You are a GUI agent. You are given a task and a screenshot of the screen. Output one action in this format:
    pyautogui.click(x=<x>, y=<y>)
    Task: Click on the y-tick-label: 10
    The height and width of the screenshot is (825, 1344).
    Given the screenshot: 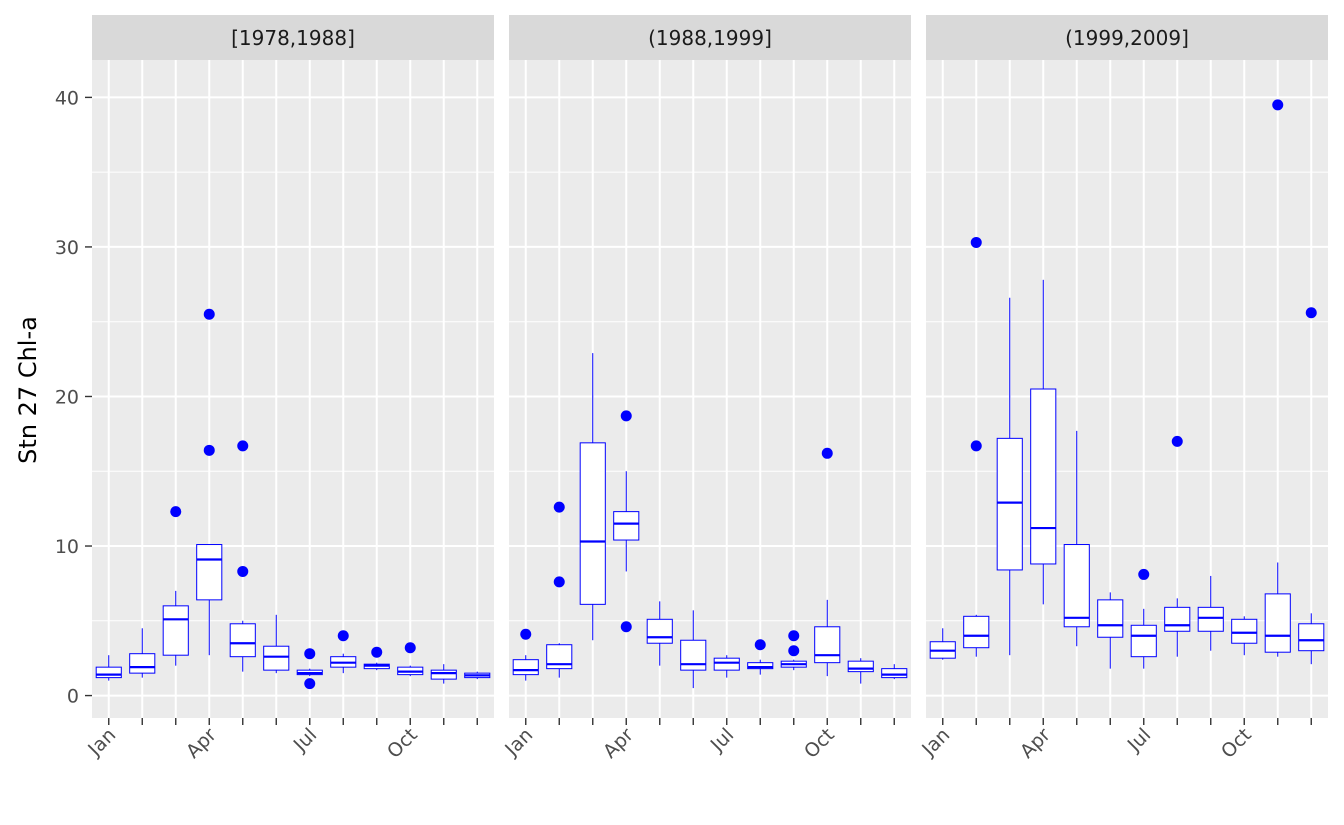 What is the action you would take?
    pyautogui.click(x=67, y=547)
    